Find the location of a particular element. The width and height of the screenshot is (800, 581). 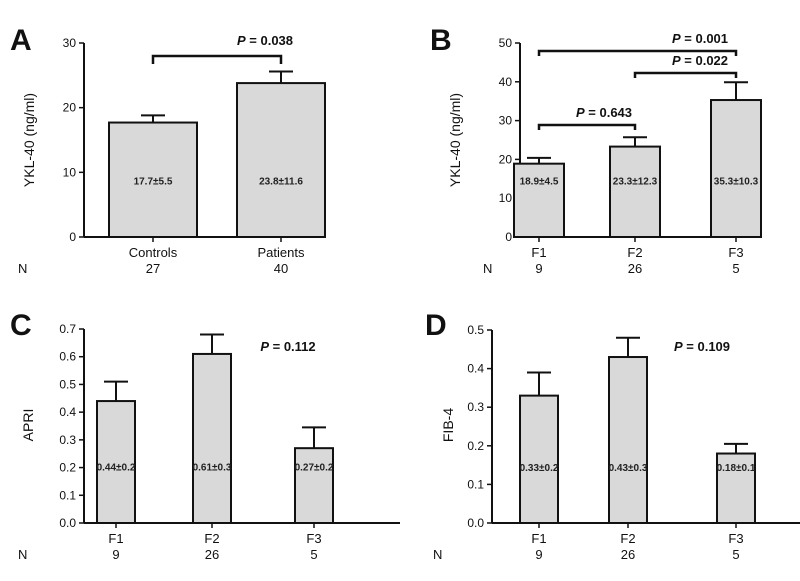

bar-value-label: 0.44±0.2 is located at coordinates (116, 468).